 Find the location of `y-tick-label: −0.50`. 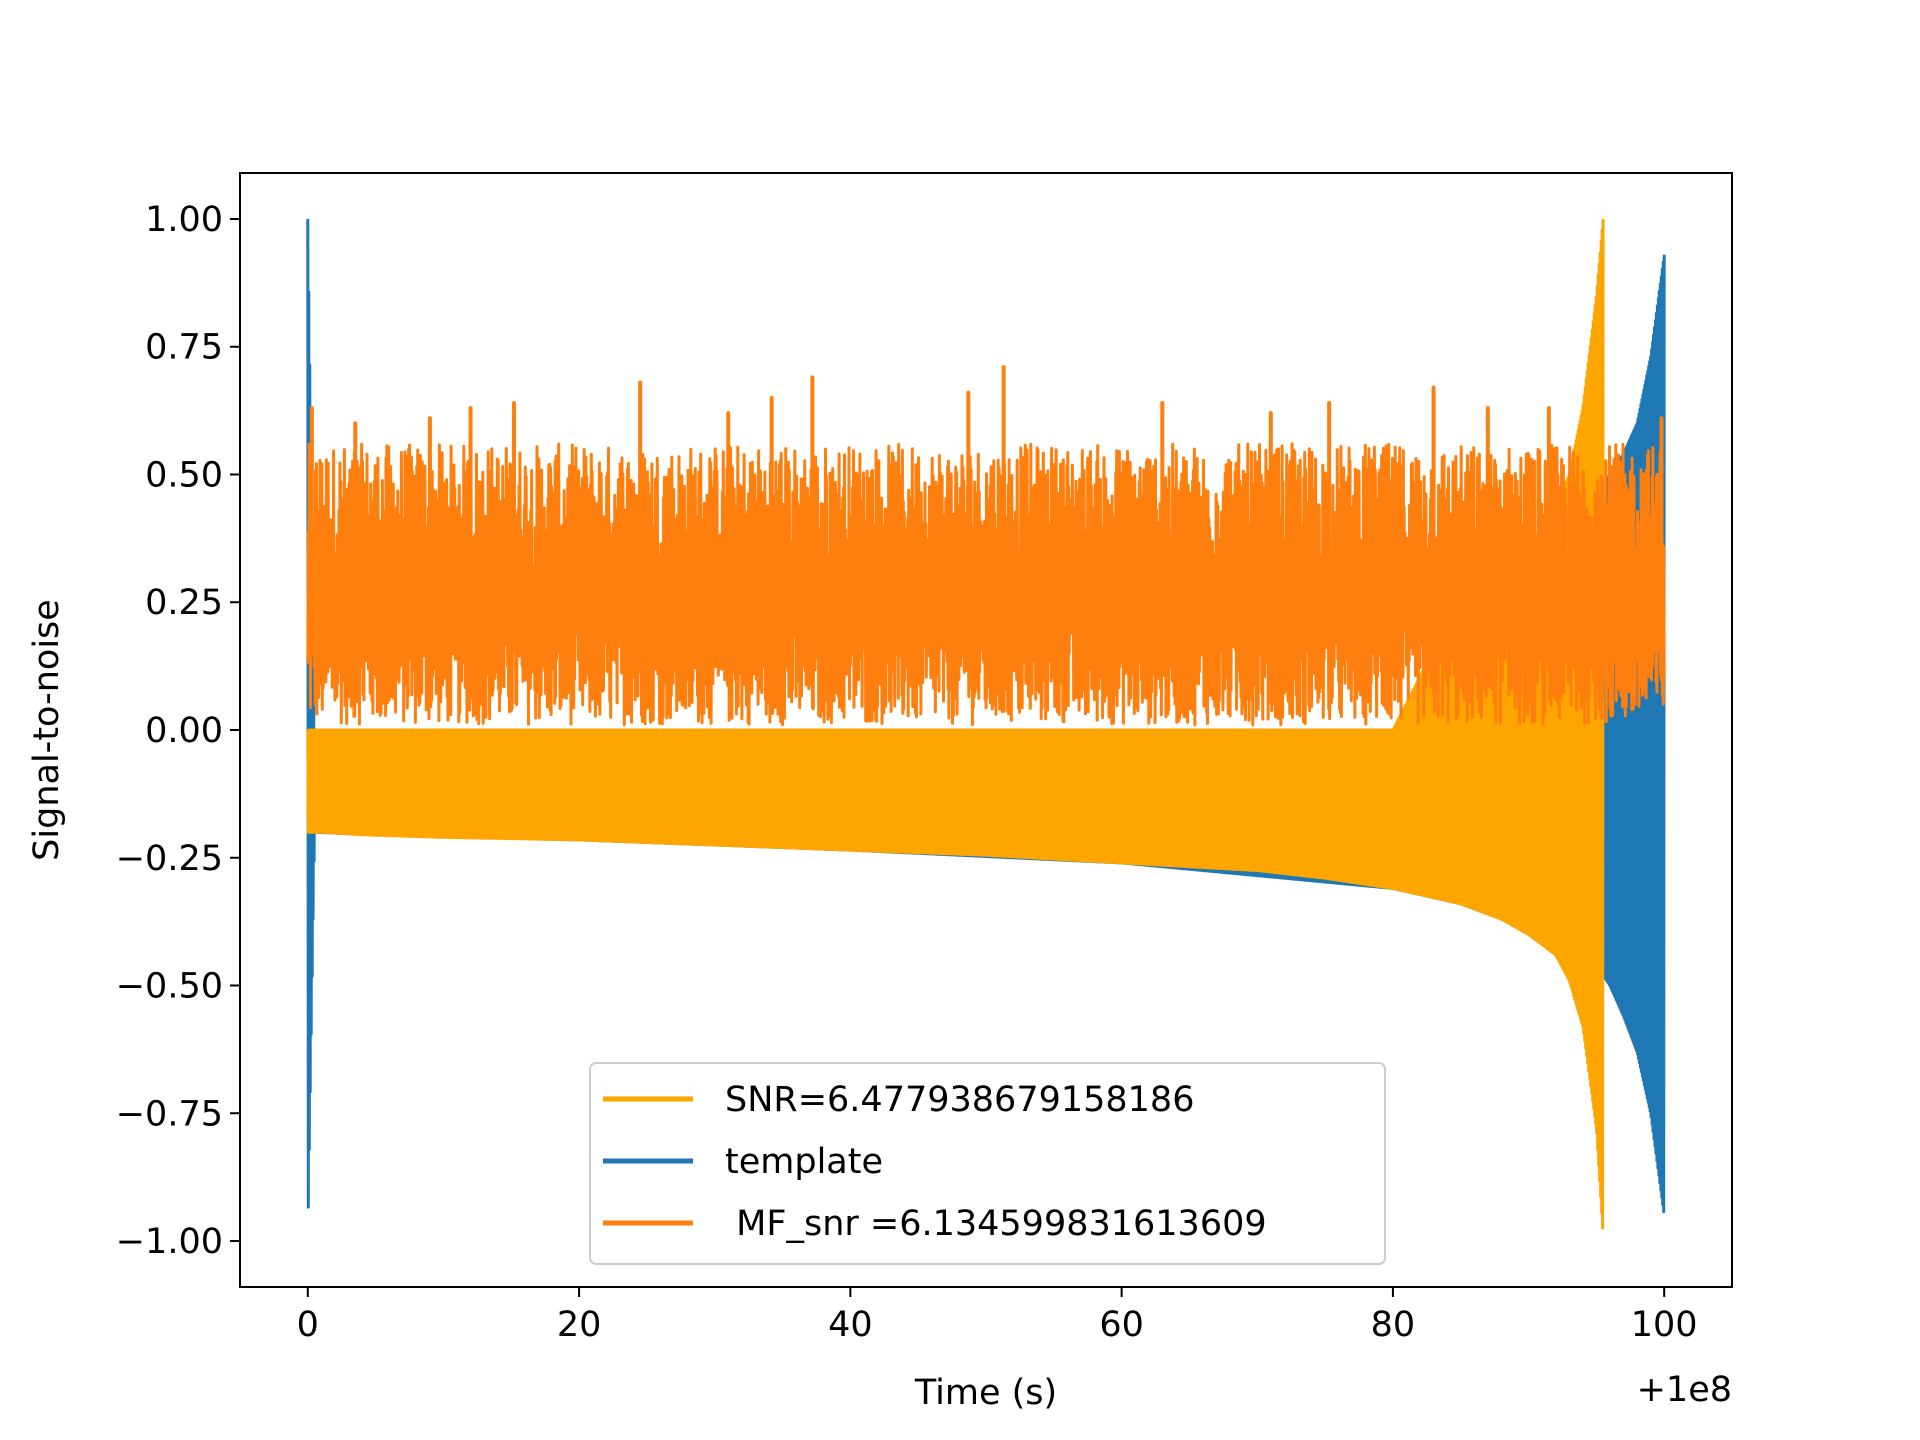

y-tick-label: −0.50 is located at coordinates (169, 987).